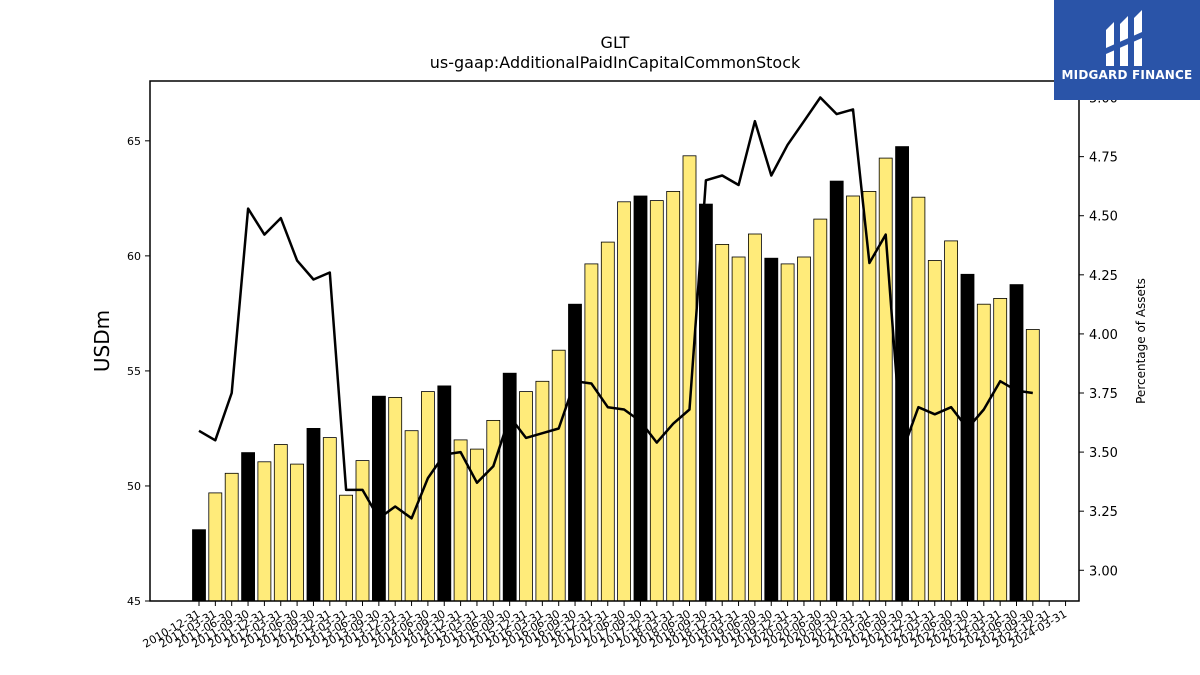 This screenshot has height=675, width=1200. I want to click on y2-tick-label: 4.25, so click(1103, 276).